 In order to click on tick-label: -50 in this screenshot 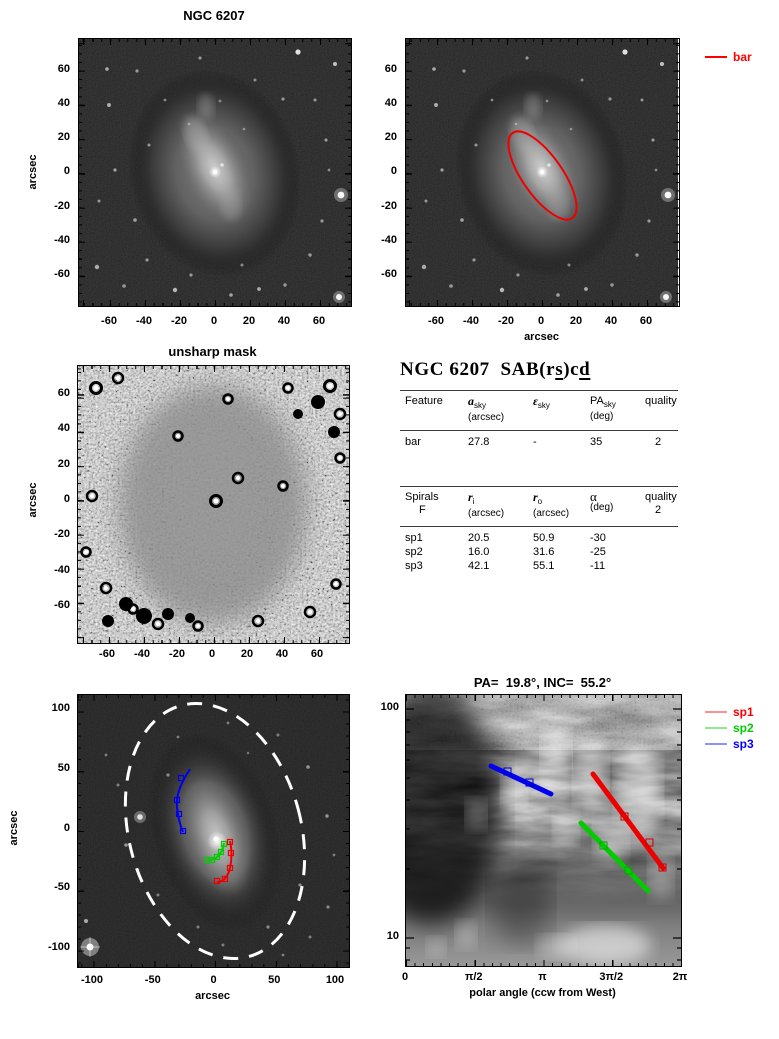, I will do `click(62, 887)`.